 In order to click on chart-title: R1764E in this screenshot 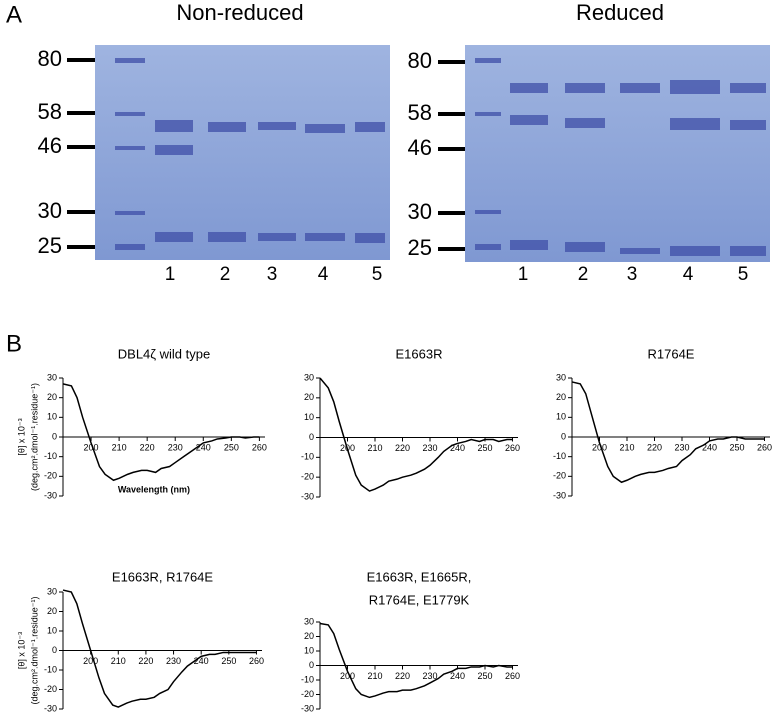, I will do `click(671, 353)`.